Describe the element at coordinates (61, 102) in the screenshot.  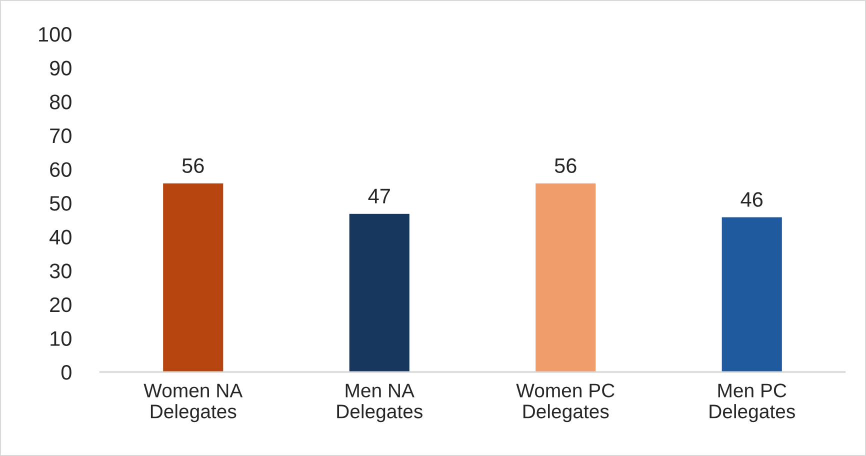
I see `y-tick-label: 80` at that location.